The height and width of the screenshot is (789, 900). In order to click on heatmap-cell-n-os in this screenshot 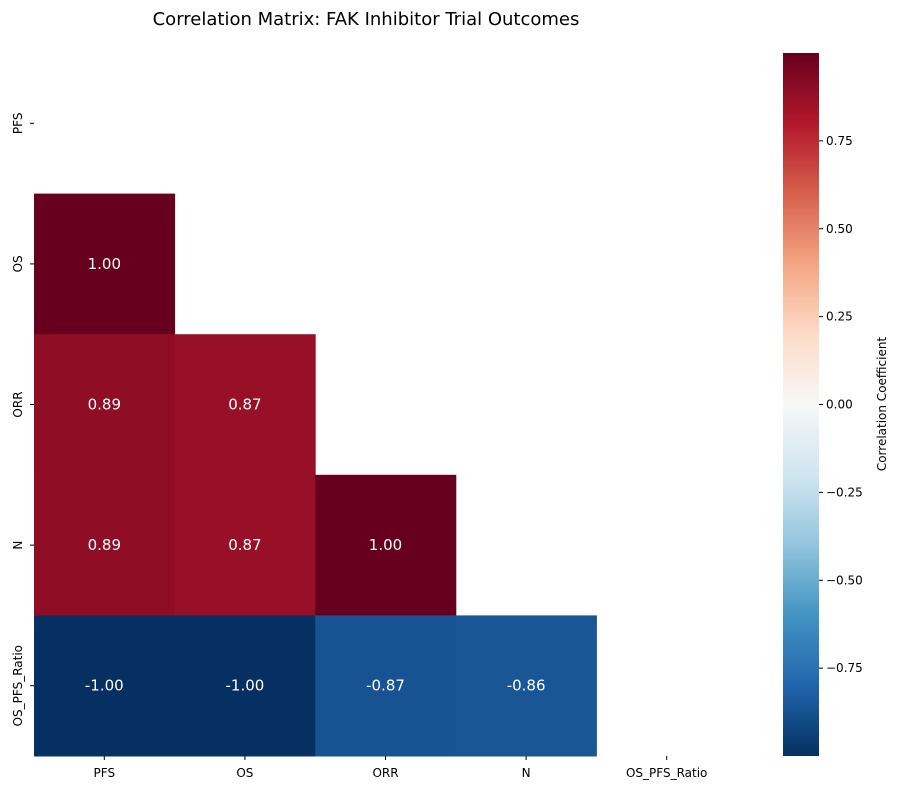, I will do `click(245, 545)`.